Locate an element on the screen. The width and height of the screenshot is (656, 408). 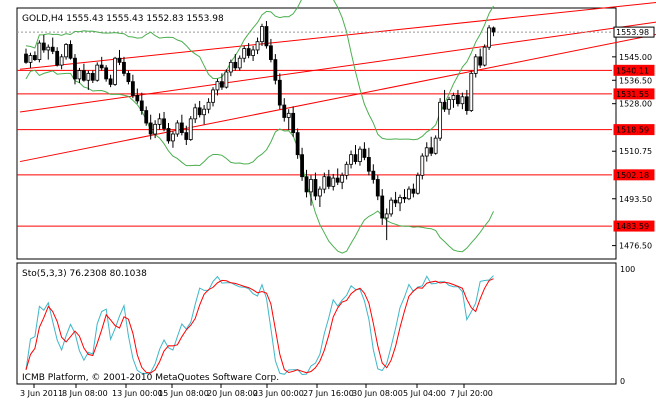
y-tick-label: 1493.50 is located at coordinates (635, 199).